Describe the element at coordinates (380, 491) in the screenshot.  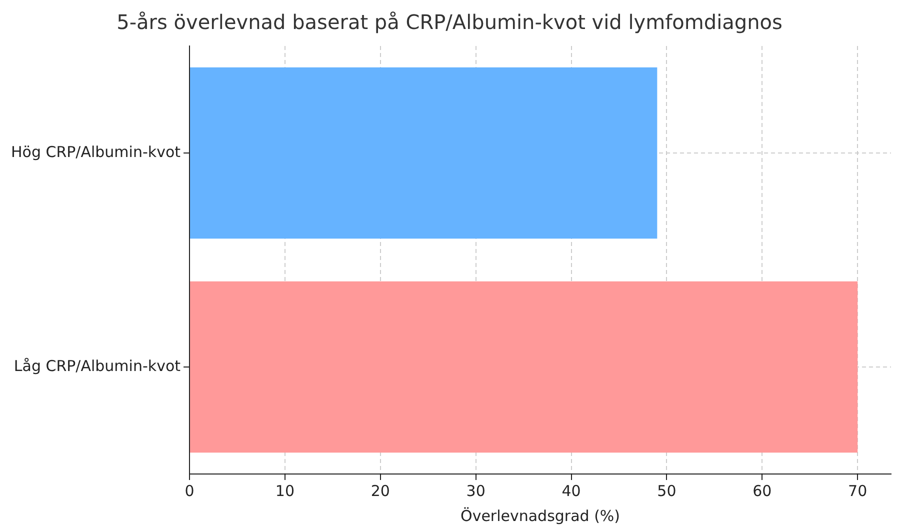
I see `x-tick-label: 20` at that location.